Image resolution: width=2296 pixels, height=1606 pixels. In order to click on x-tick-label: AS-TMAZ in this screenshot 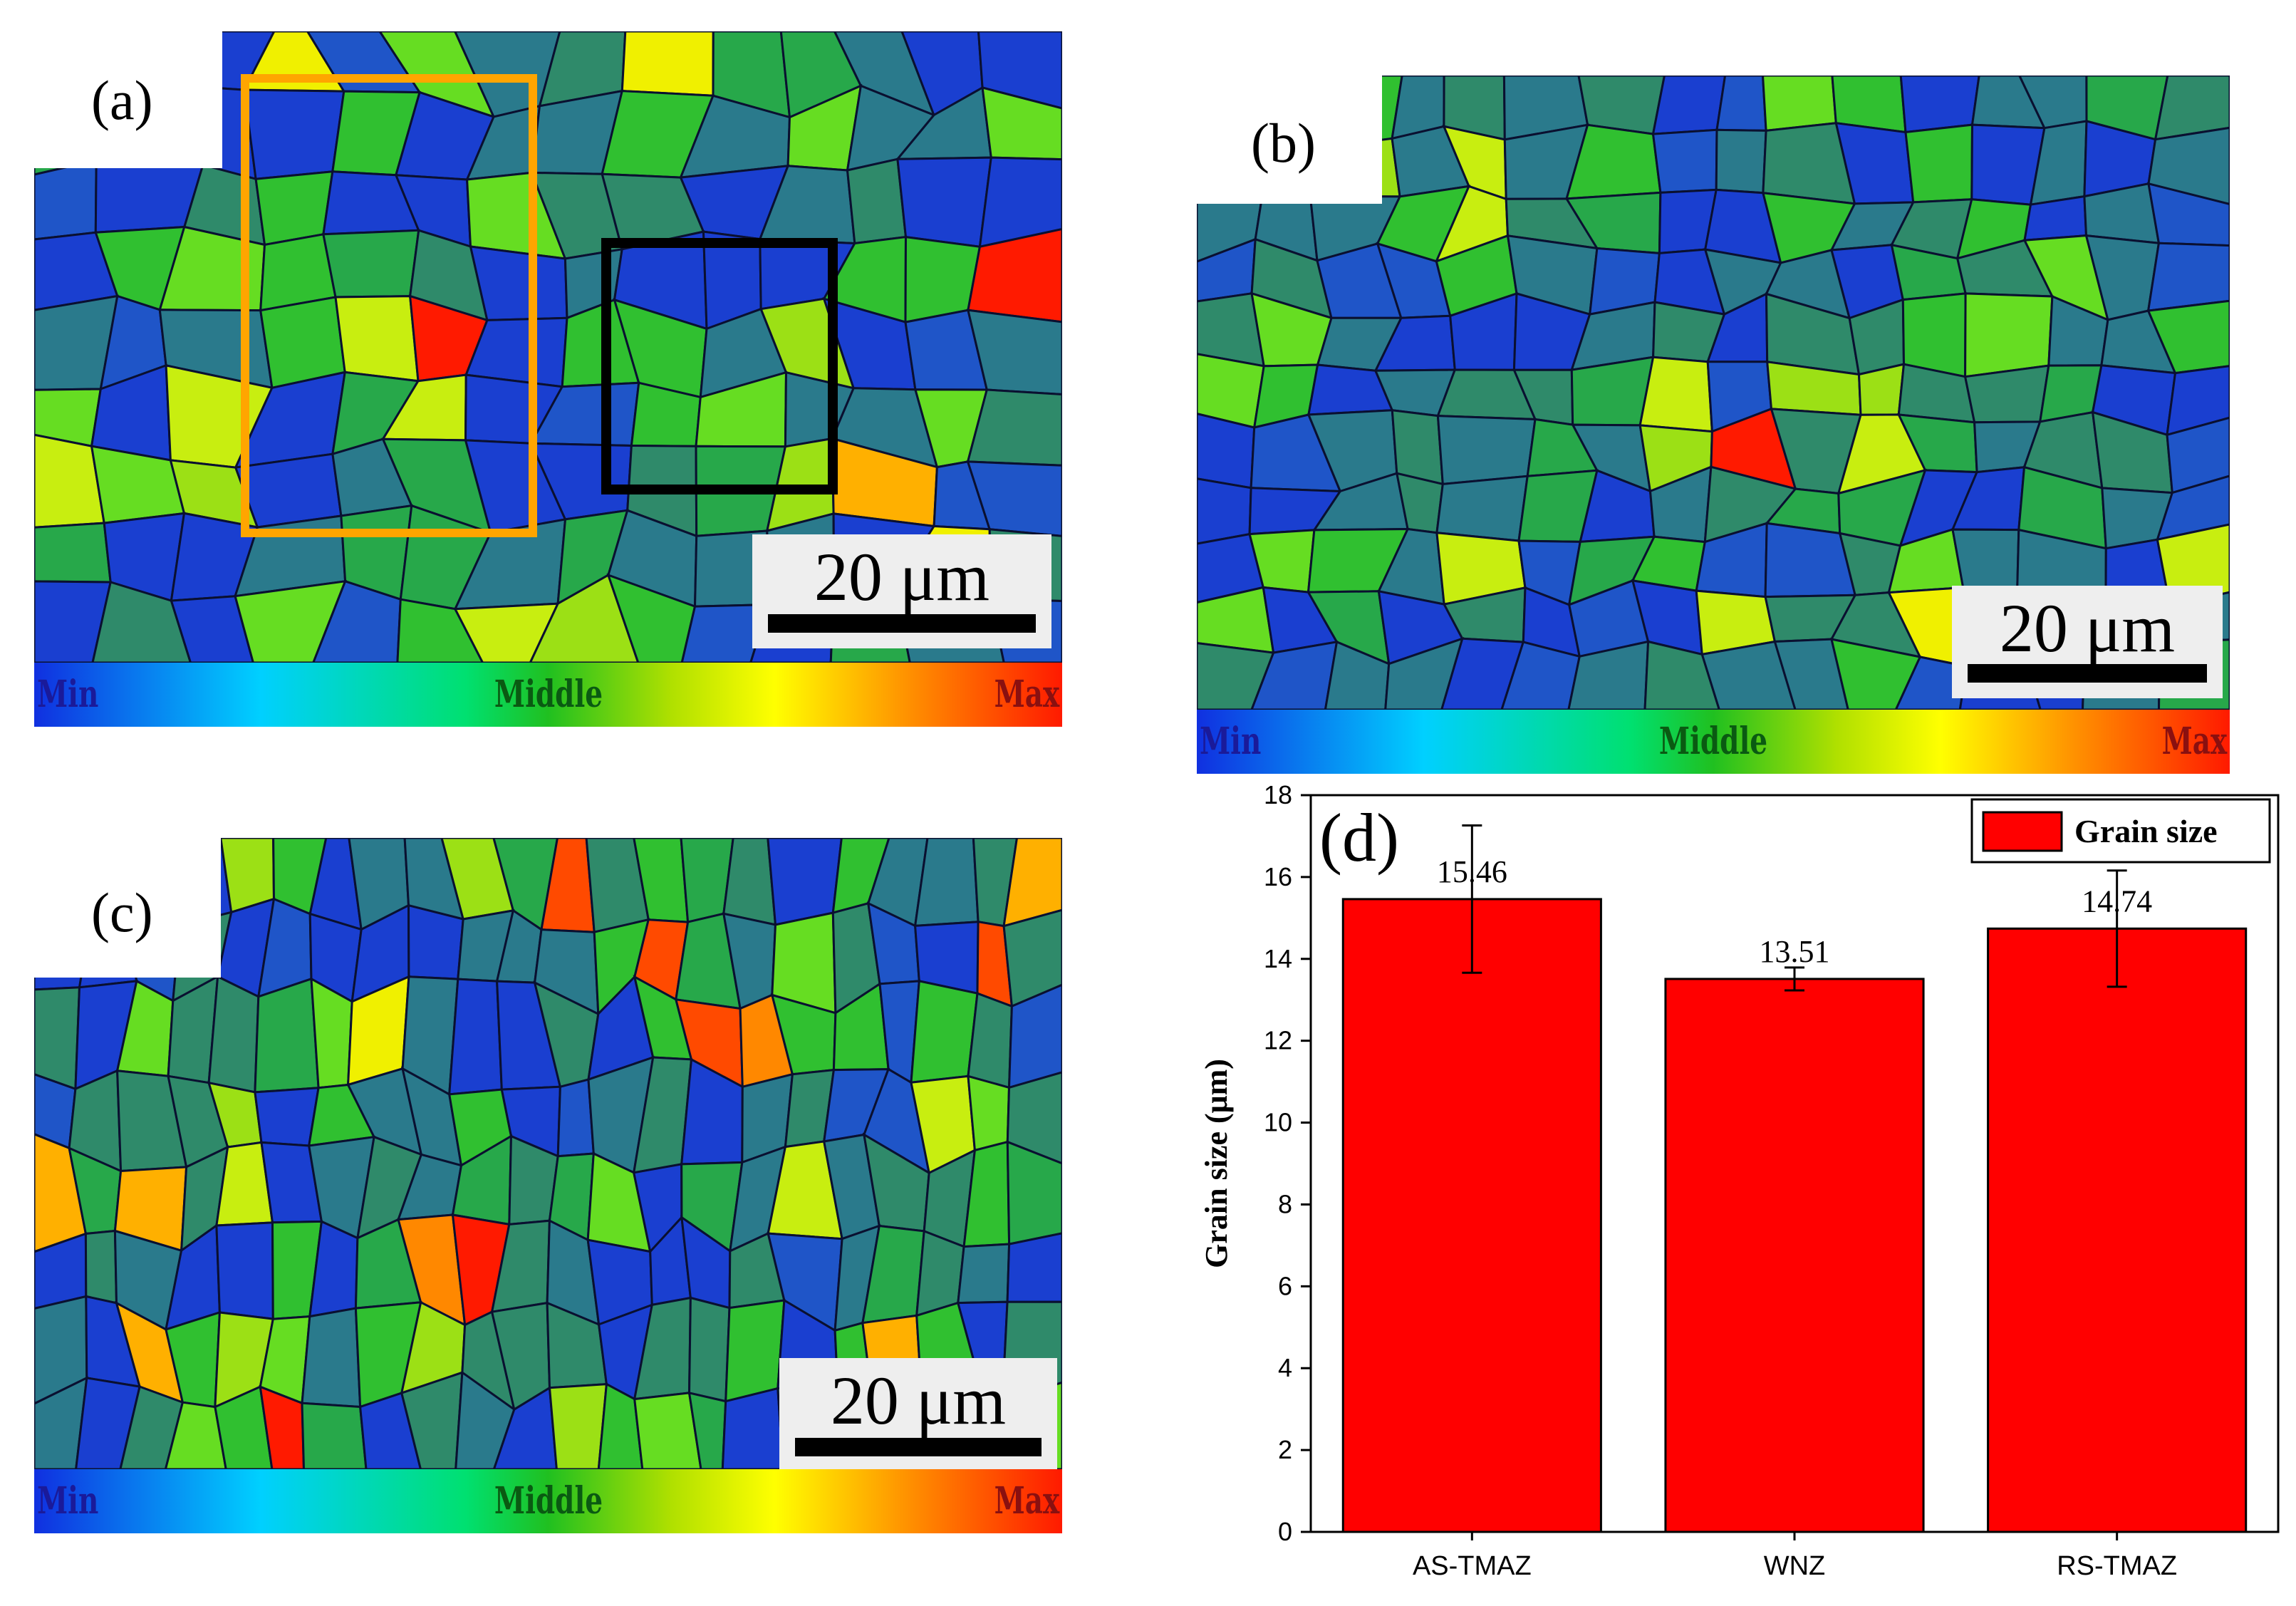, I will do `click(1473, 1566)`.